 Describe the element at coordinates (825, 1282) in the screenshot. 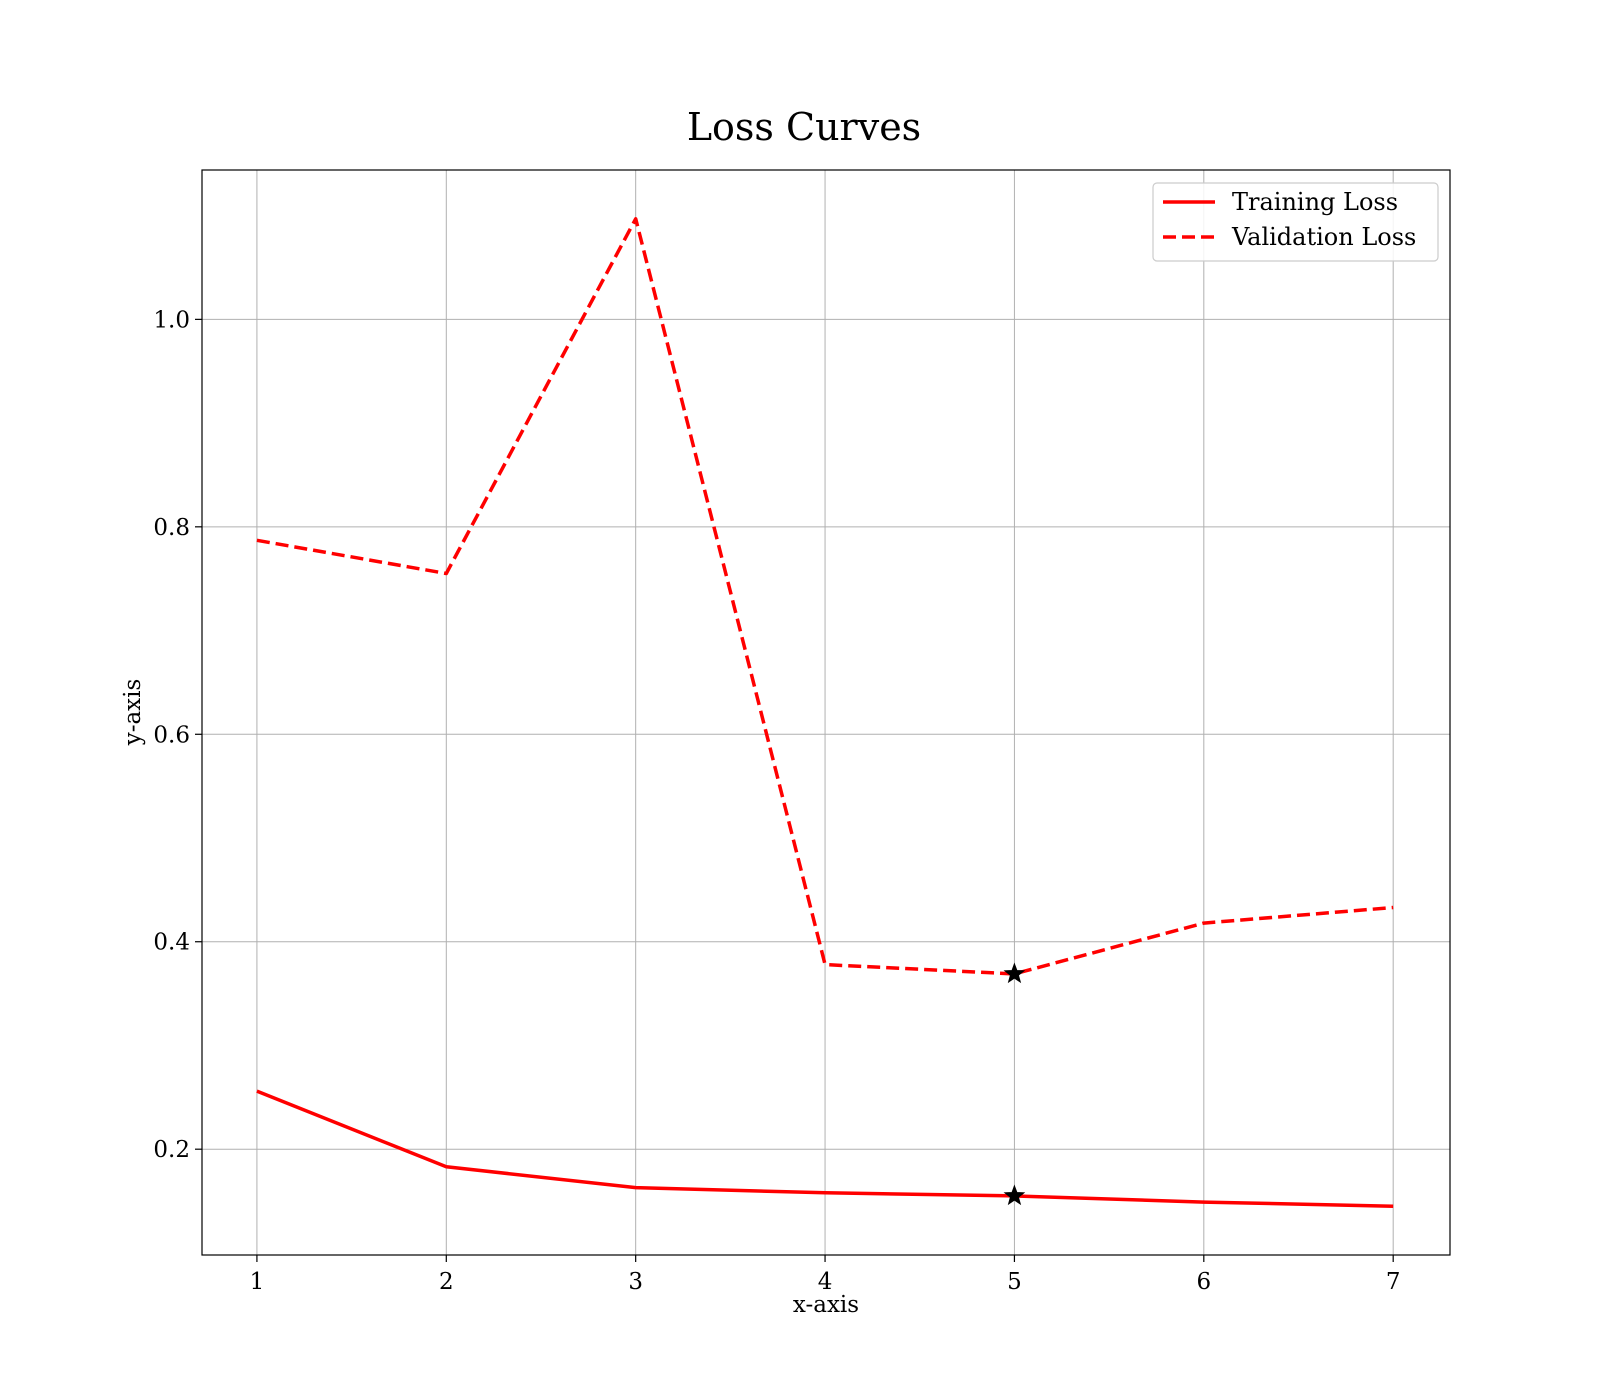

I see `x-tick-label: 4` at that location.